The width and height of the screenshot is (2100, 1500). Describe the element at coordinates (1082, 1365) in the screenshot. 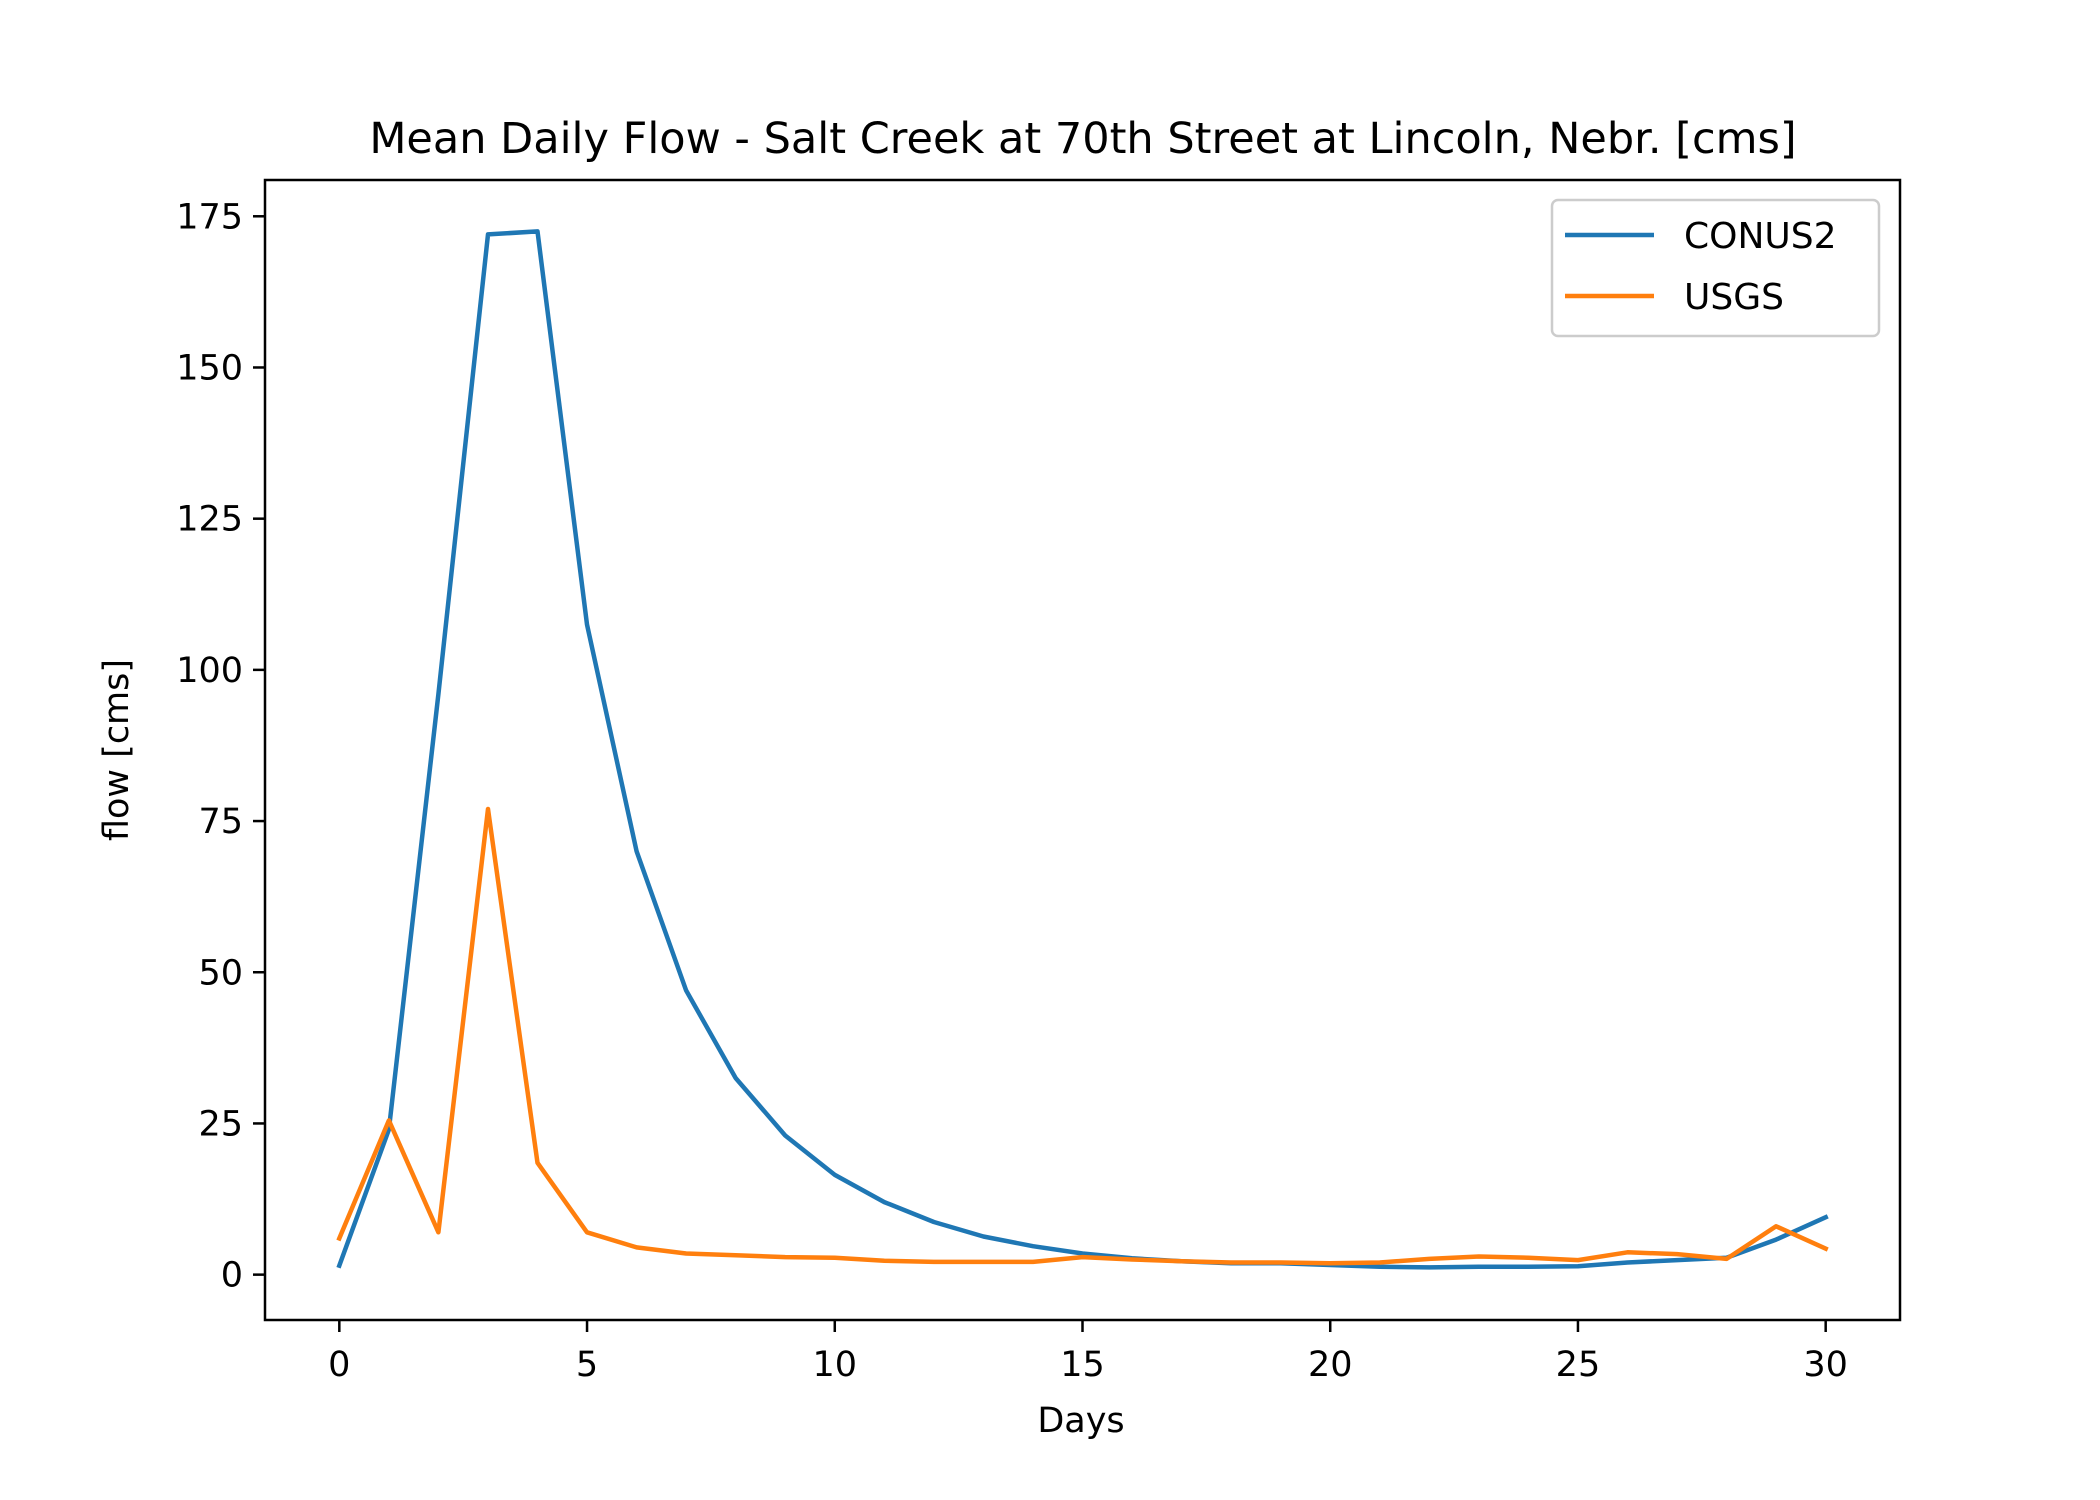

I see `x-tick-label: 15` at that location.